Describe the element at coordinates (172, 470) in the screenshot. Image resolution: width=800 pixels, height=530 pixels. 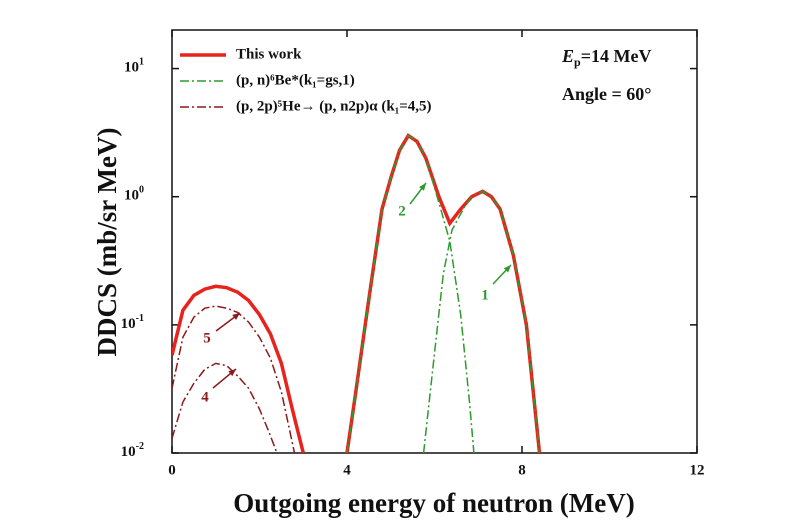
I see `x-tick-label: 0` at that location.